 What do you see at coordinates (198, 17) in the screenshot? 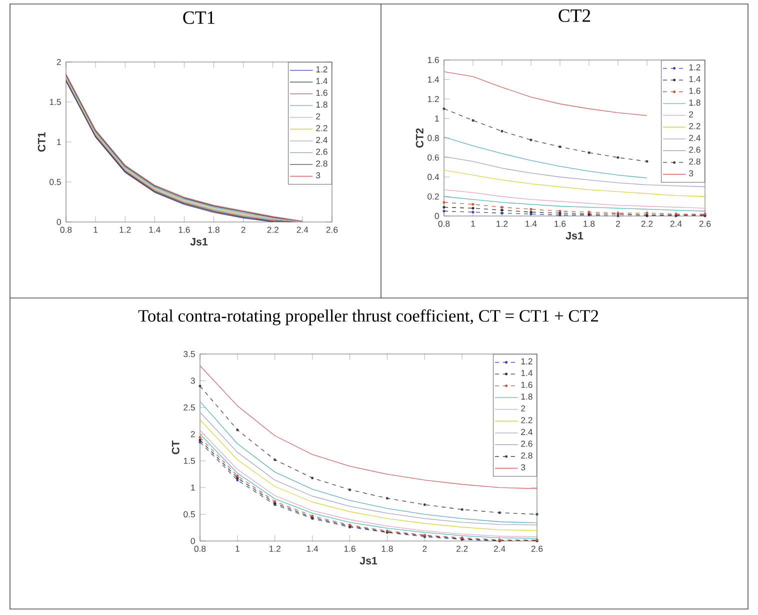
I see `chart-title: CT1` at bounding box center [198, 17].